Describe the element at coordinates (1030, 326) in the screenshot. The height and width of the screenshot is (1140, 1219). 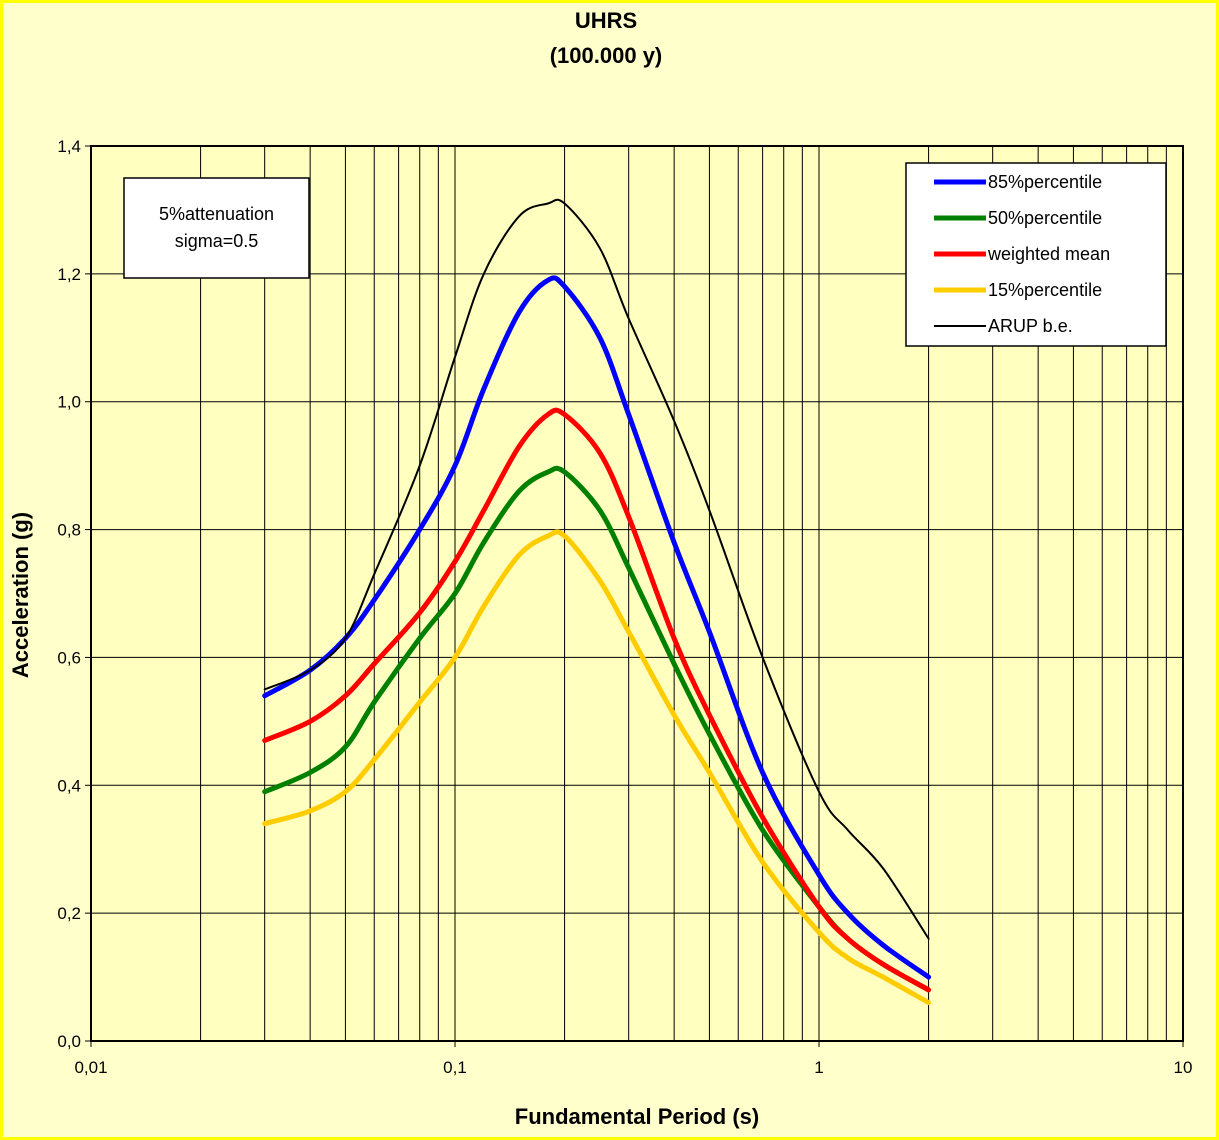
I see `legend-label: ARUP b.e.` at that location.